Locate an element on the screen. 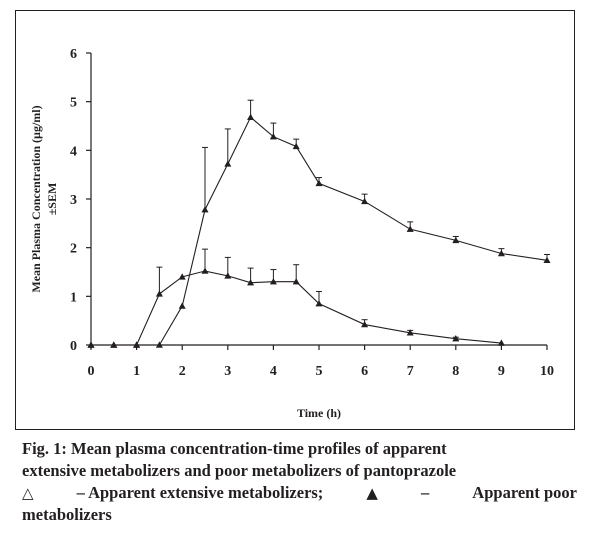  x-tick-label: 5 is located at coordinates (319, 371).